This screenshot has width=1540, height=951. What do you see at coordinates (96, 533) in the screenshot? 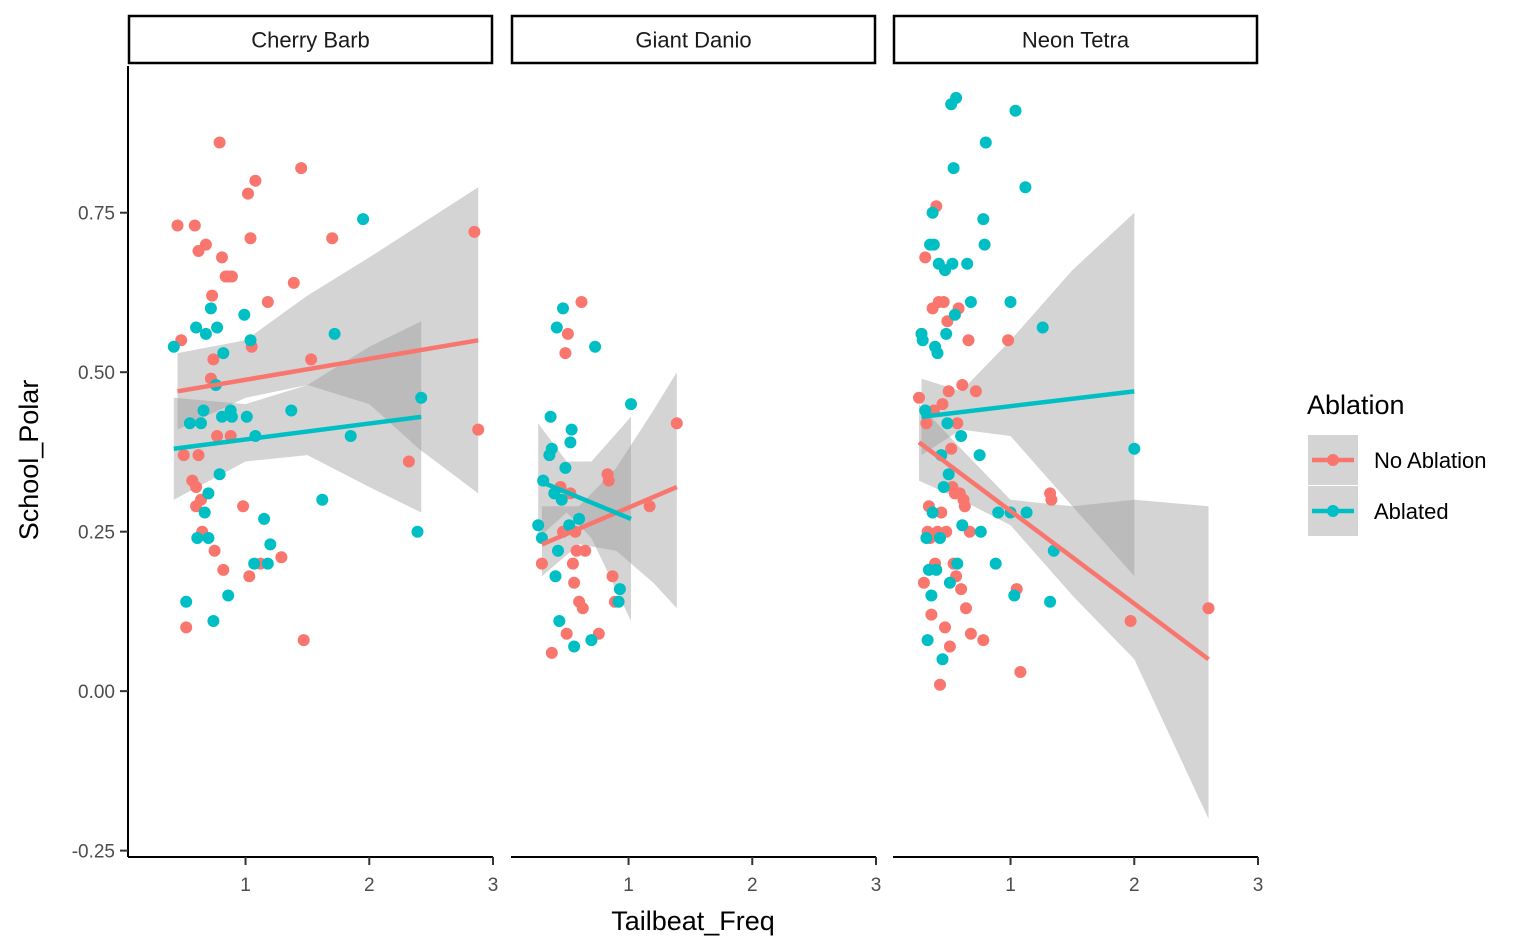
I see `y-tick-label: 0.25` at bounding box center [96, 533].